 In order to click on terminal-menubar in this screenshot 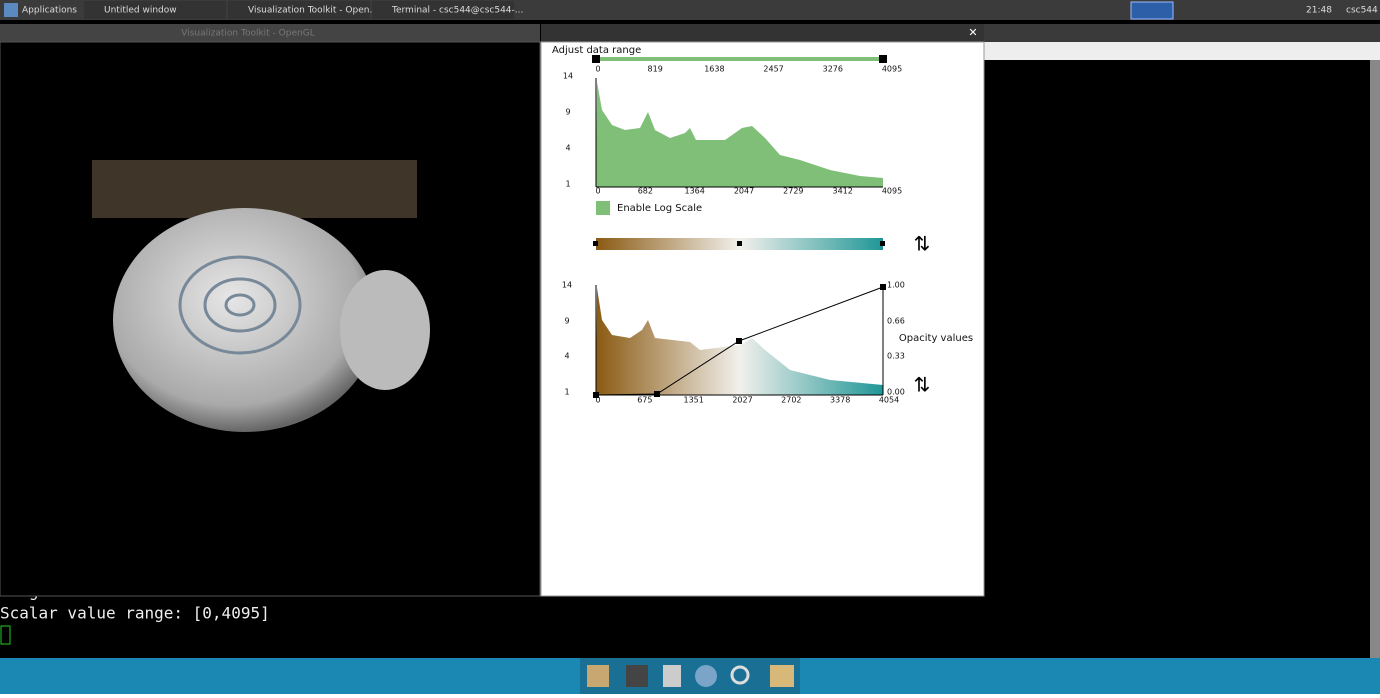, I will do `click(1182, 51)`.